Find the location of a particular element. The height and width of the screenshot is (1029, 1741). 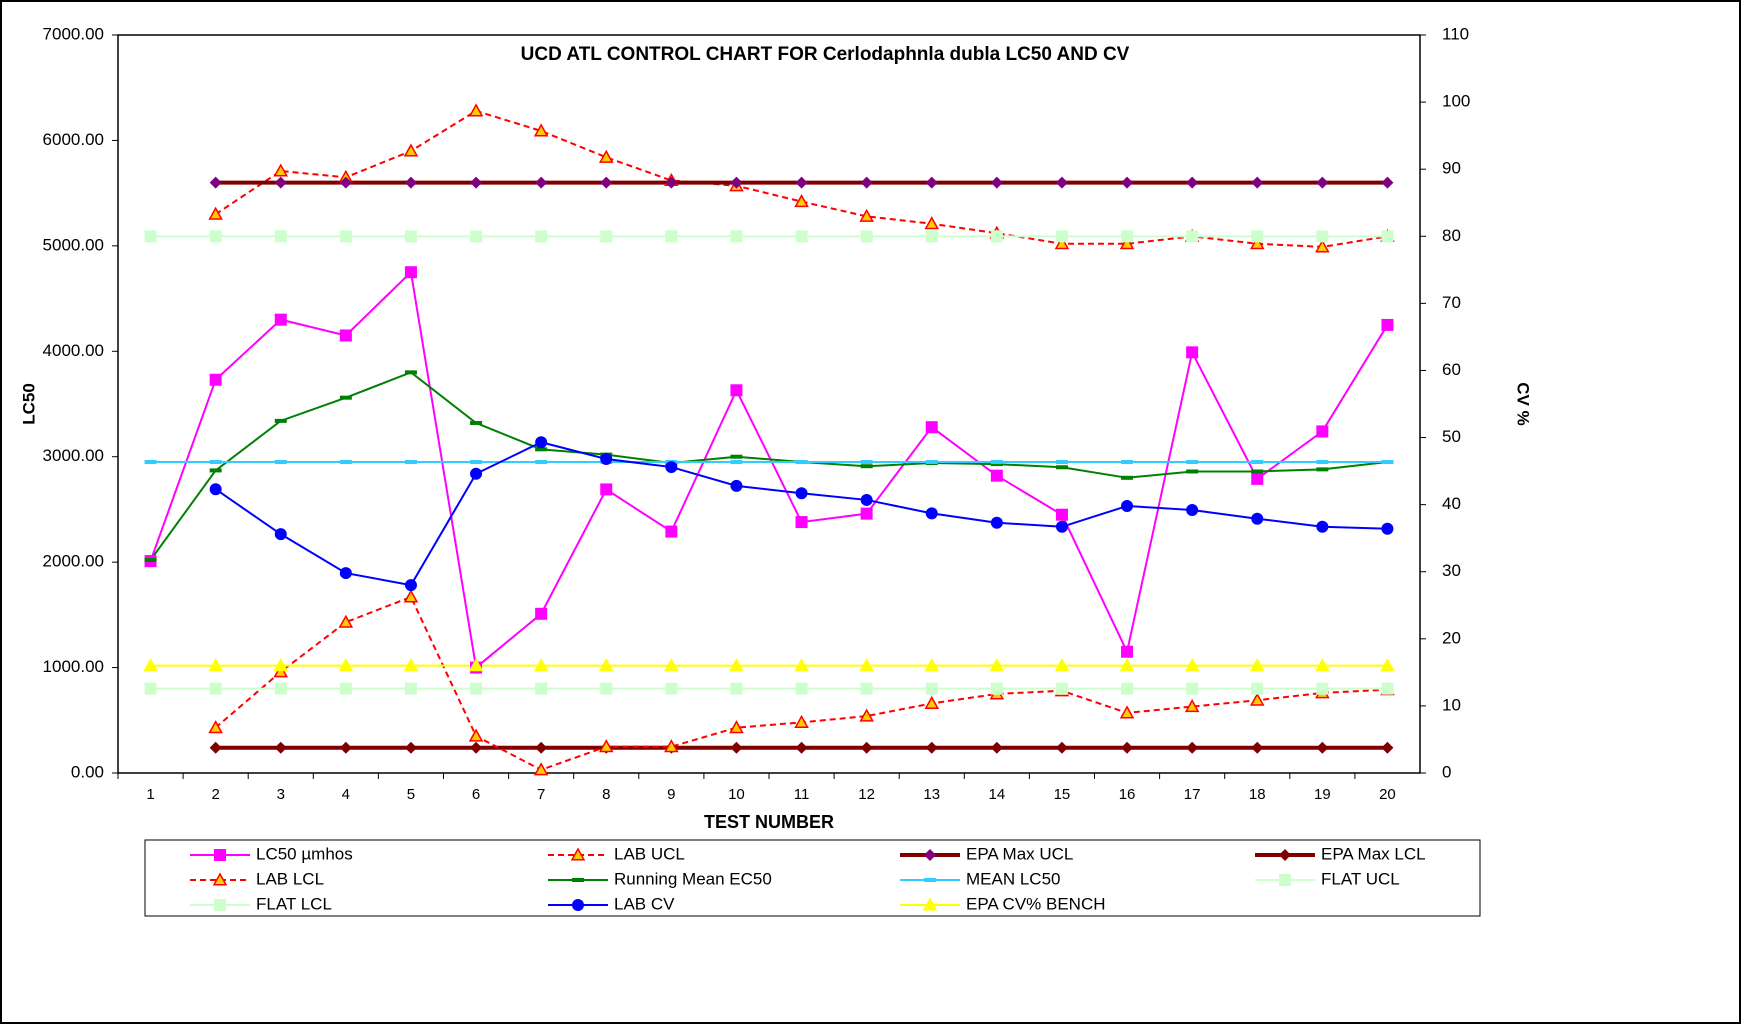

legend-box is located at coordinates (812, 878).